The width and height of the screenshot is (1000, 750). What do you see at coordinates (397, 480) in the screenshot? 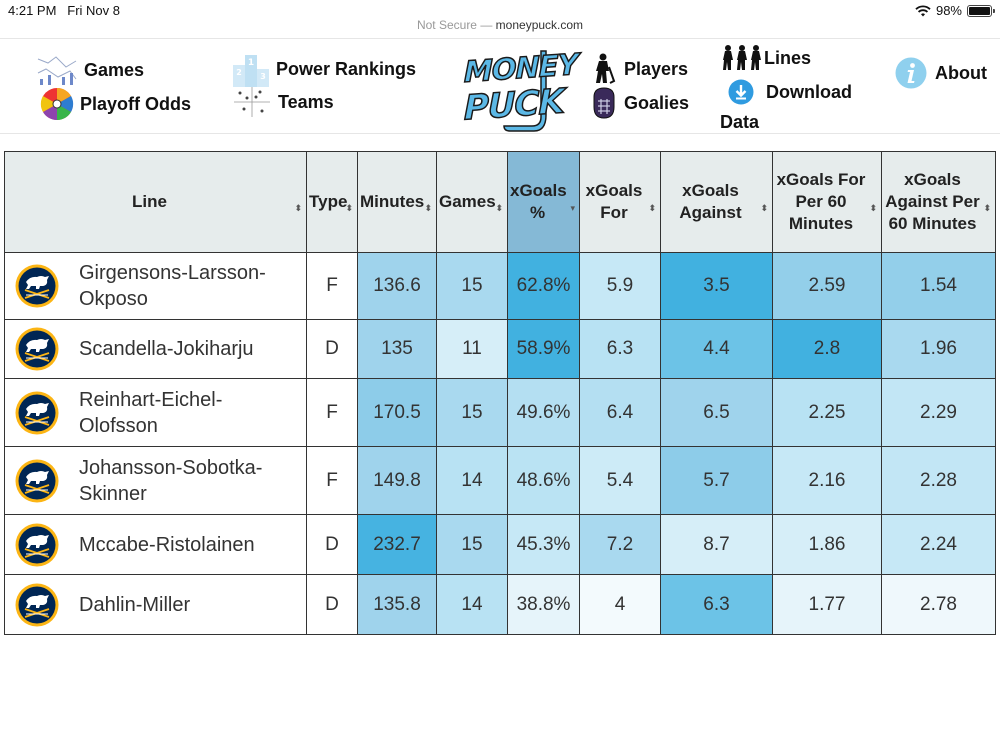
I see `minutes-cell: 149.8` at bounding box center [397, 480].